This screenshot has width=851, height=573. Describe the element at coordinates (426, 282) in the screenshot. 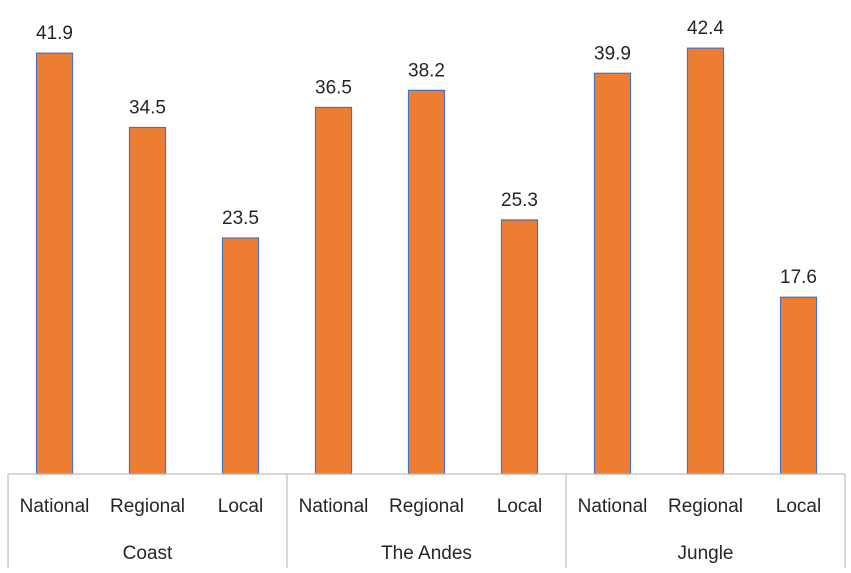

I see `bar-the-andes-regional` at that location.